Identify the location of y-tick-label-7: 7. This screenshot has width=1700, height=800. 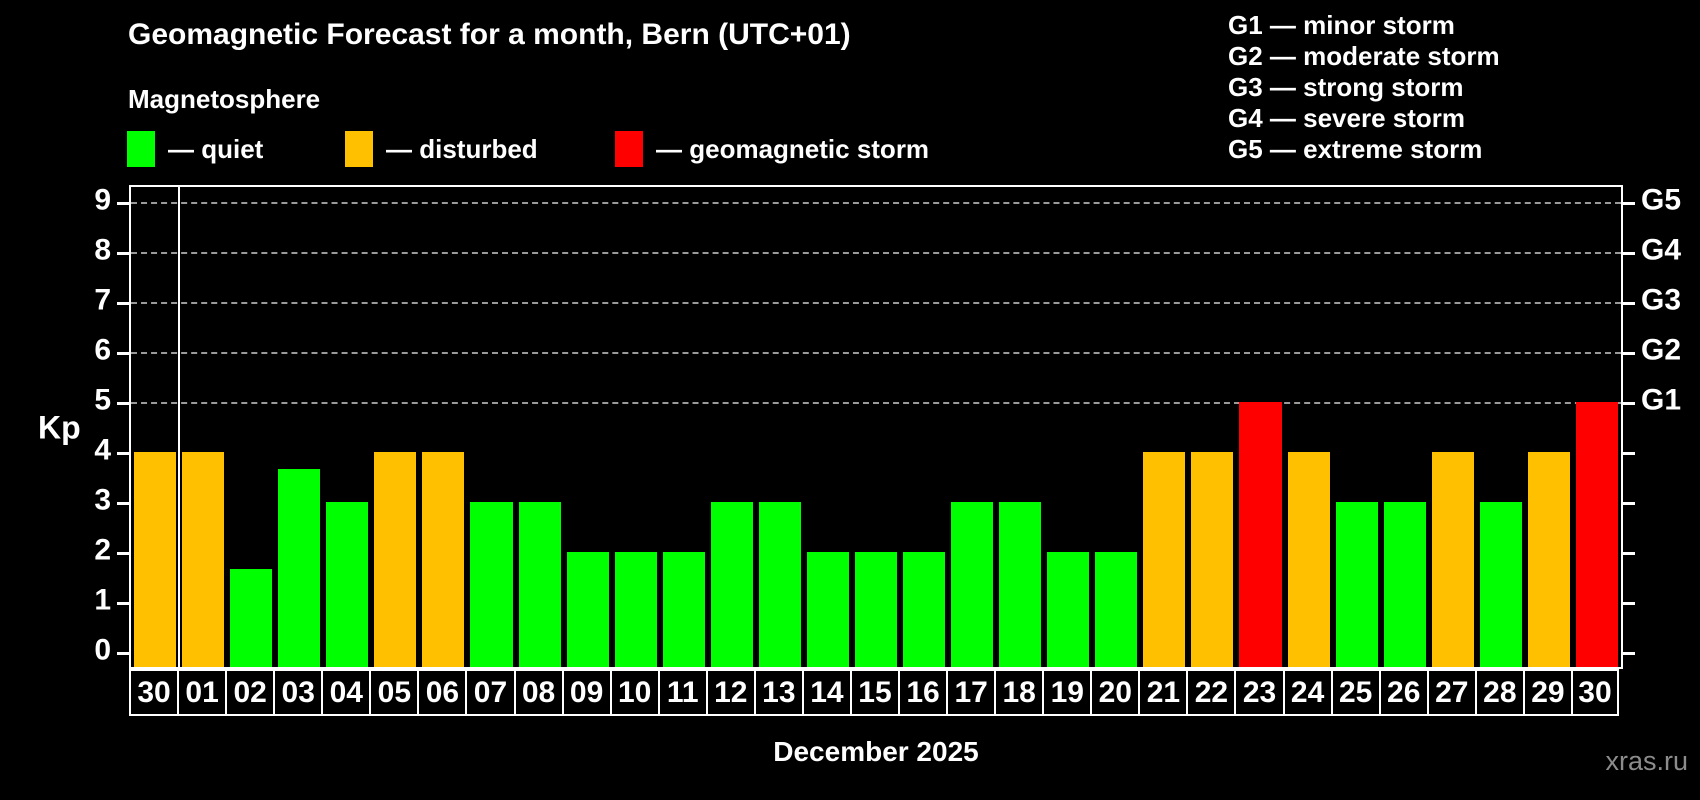
(102, 300).